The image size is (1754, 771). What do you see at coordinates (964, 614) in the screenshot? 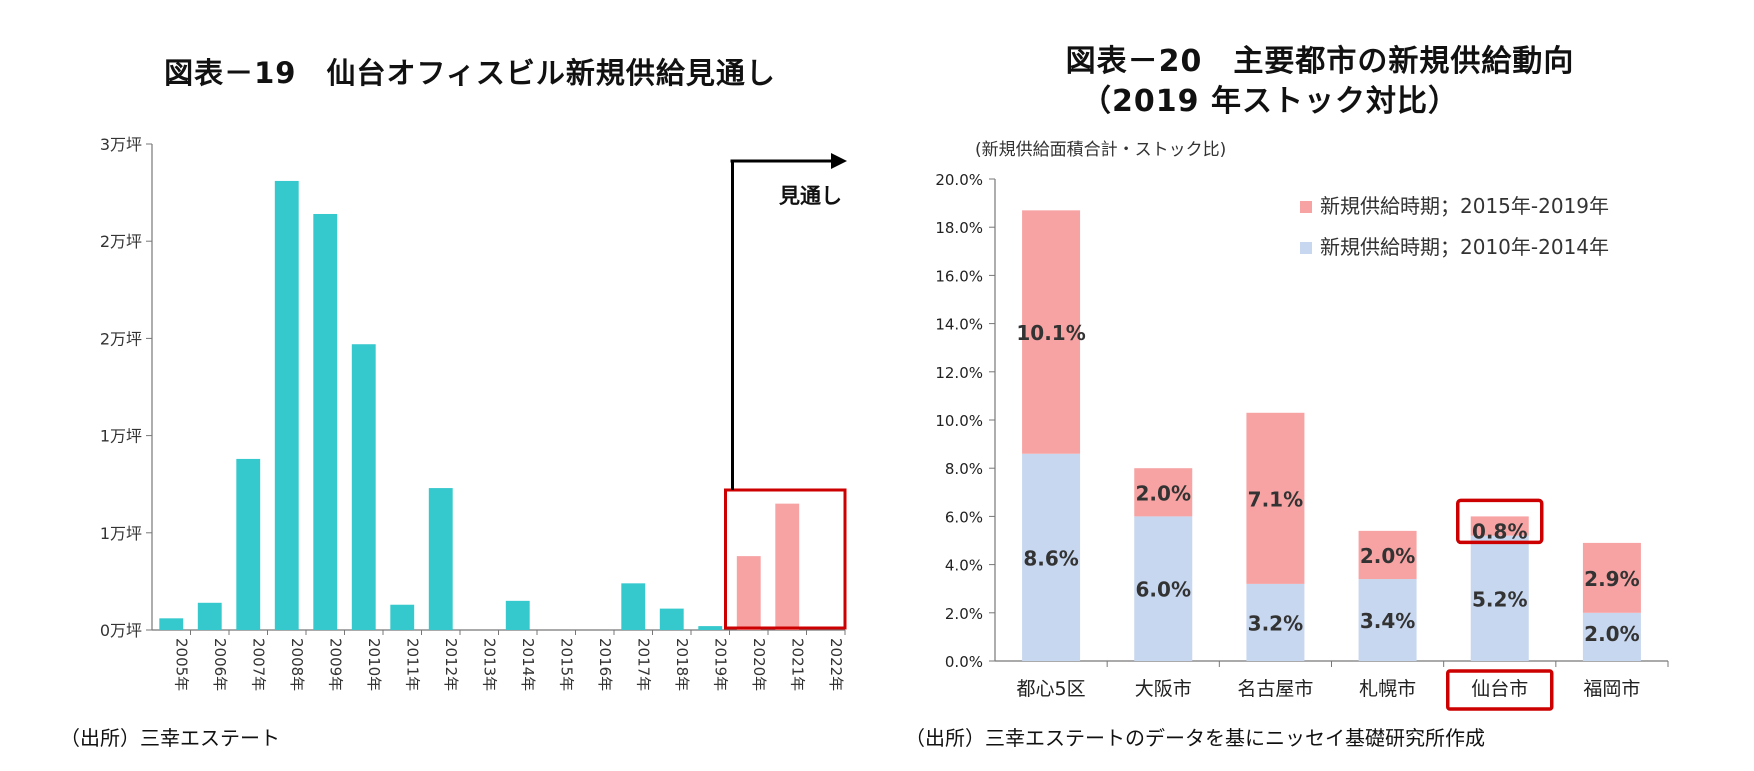
I see `y-tick-label: 2.0%` at bounding box center [964, 614].